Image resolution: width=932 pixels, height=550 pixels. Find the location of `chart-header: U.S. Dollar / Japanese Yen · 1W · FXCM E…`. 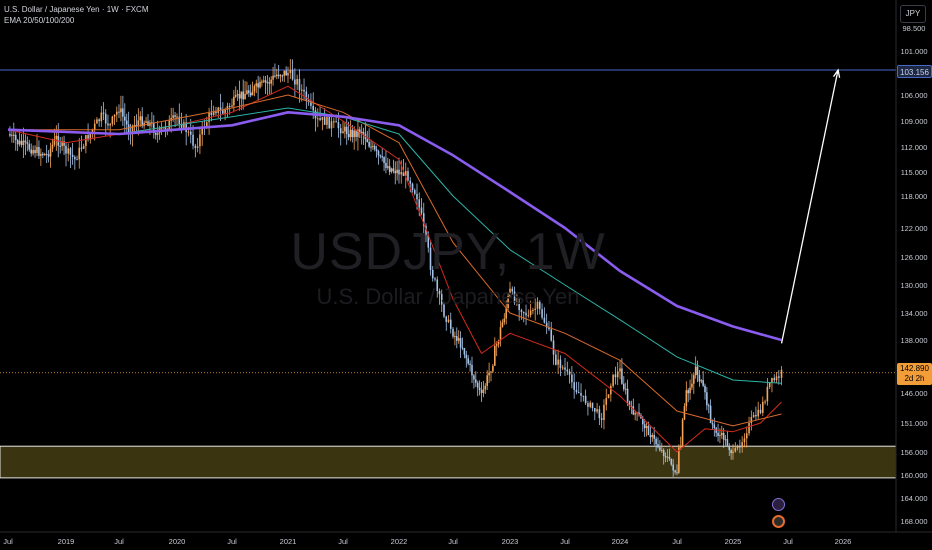

chart-header: U.S. Dollar / Japanese Yen · 1W · FXCM E… is located at coordinates (76, 15).